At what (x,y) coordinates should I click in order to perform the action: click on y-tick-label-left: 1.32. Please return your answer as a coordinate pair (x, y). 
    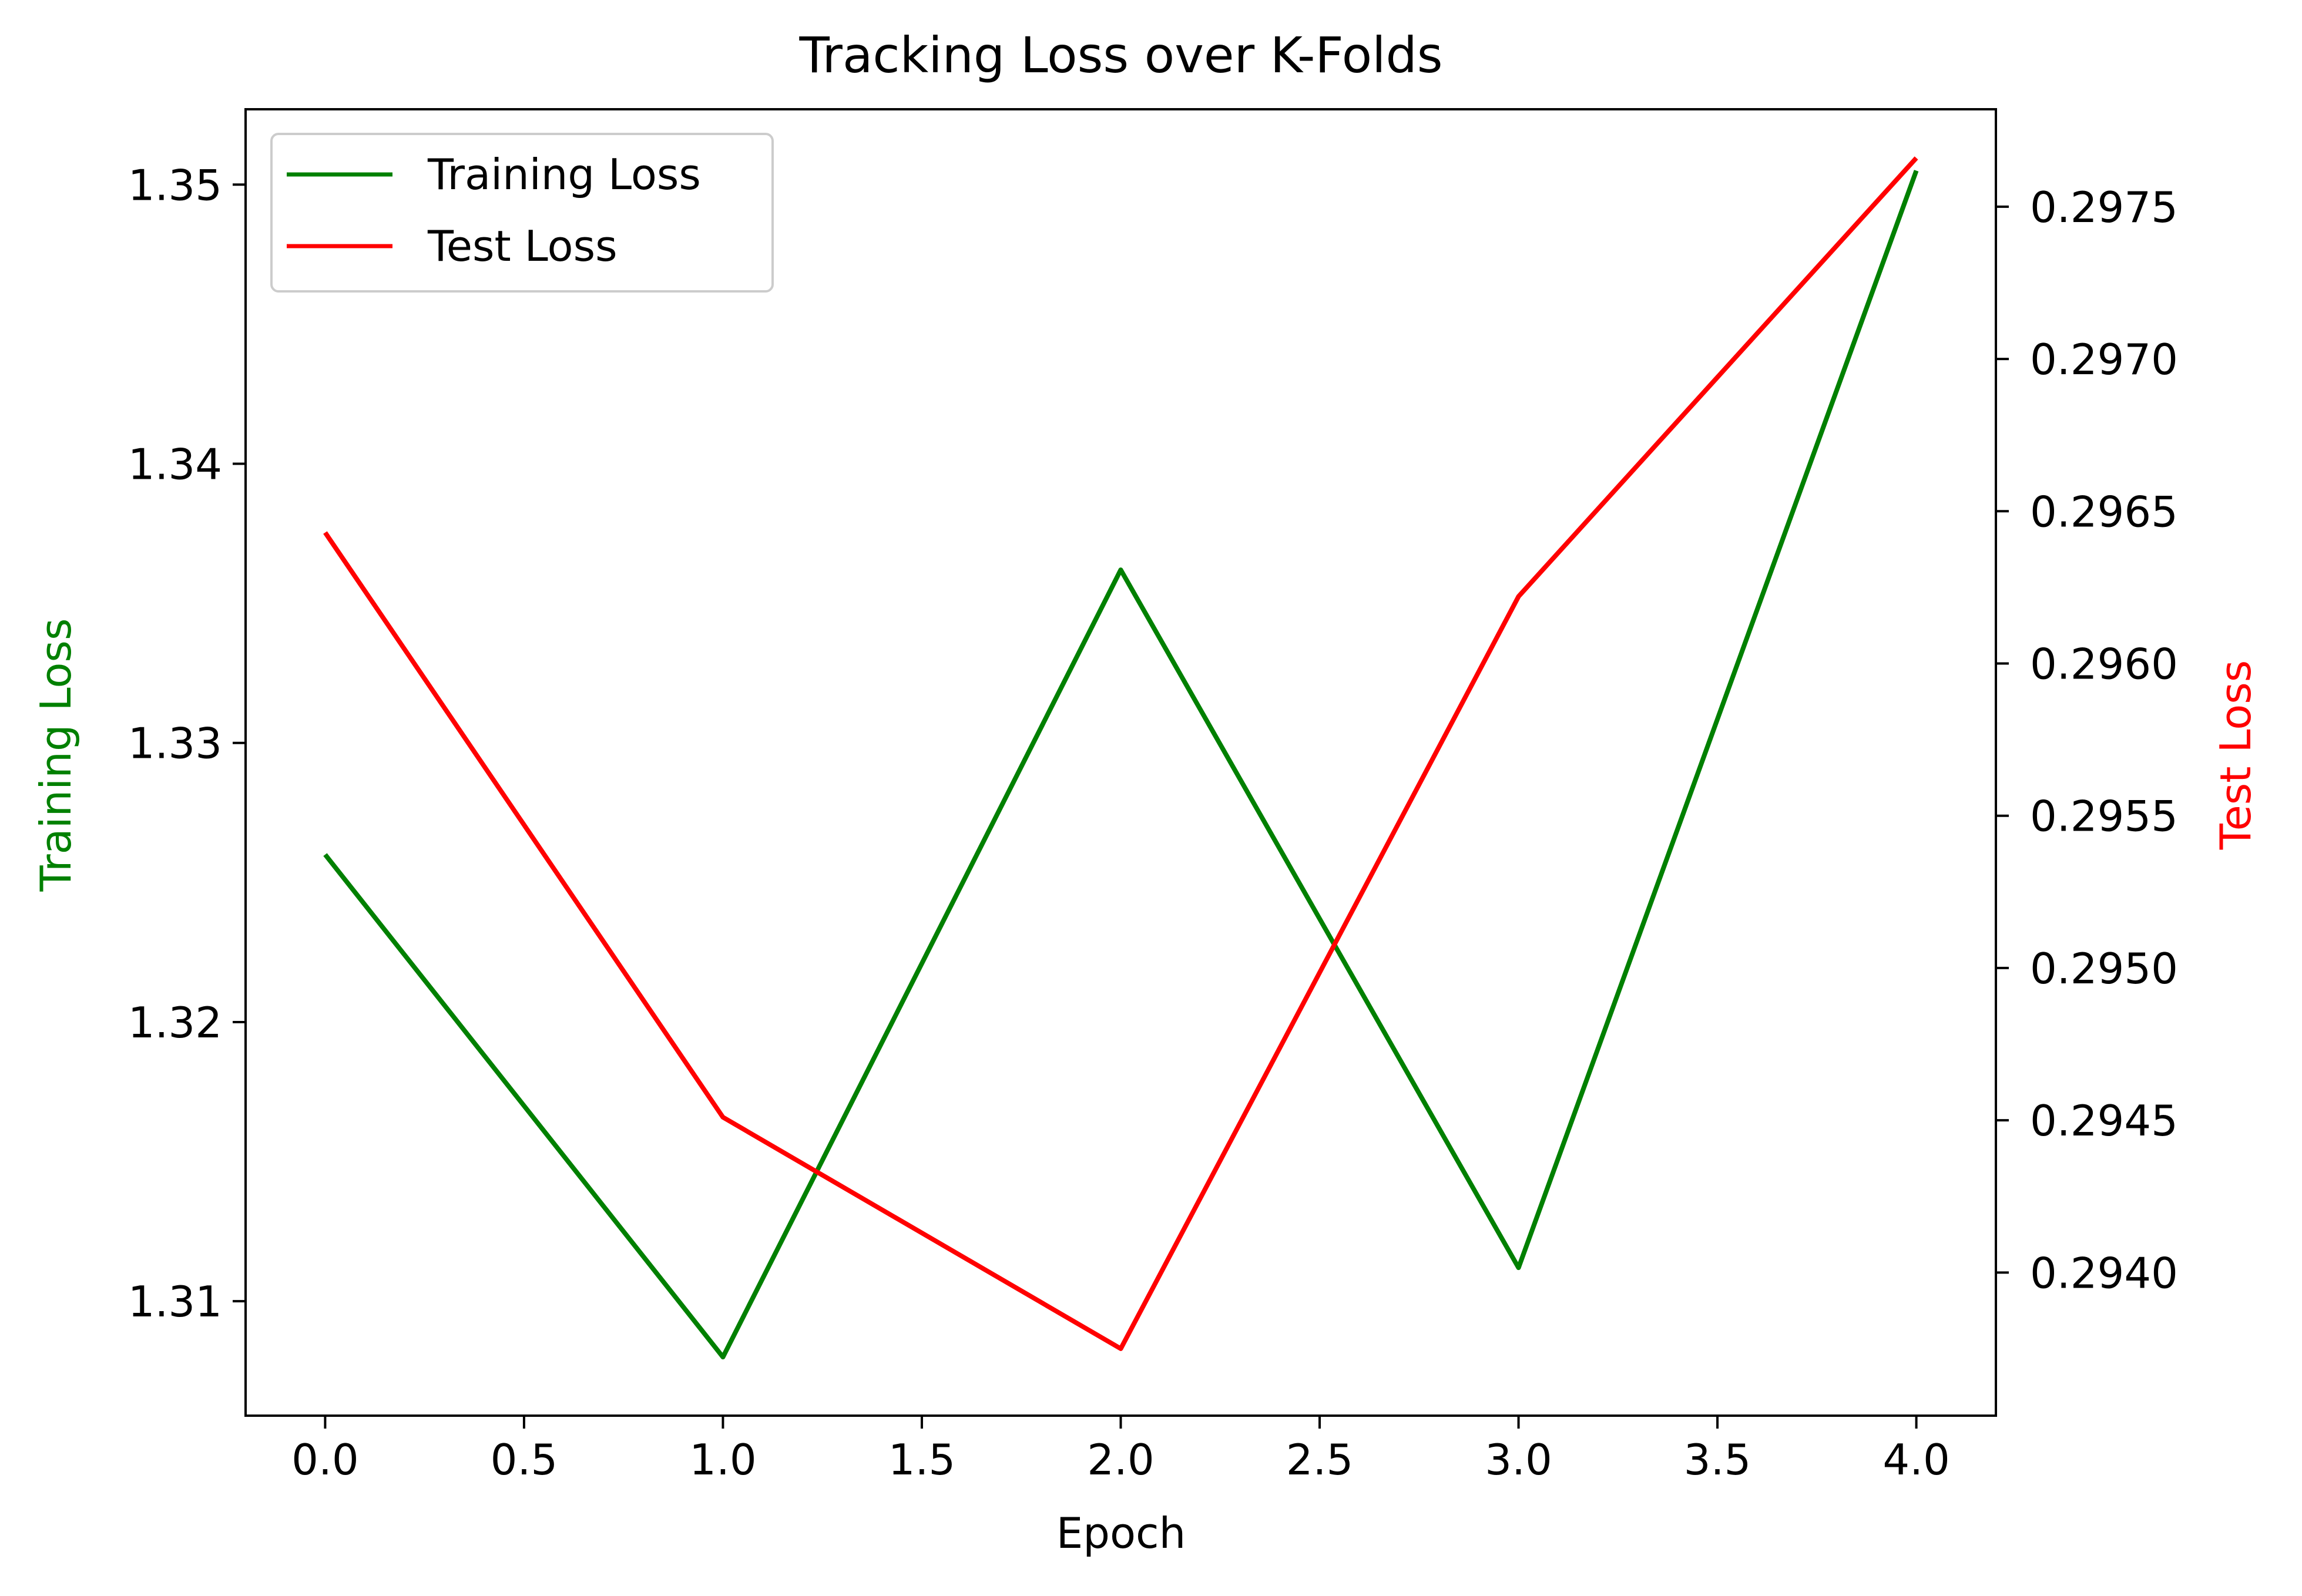
    Looking at the image, I should click on (175, 1022).